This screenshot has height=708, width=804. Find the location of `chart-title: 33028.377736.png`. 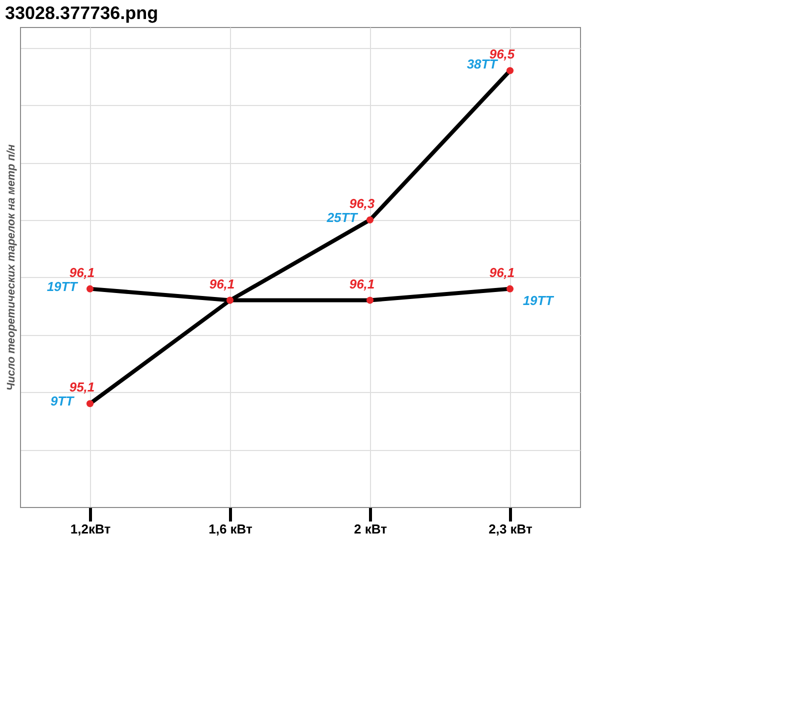

chart-title: 33028.377736.png is located at coordinates (81, 13).